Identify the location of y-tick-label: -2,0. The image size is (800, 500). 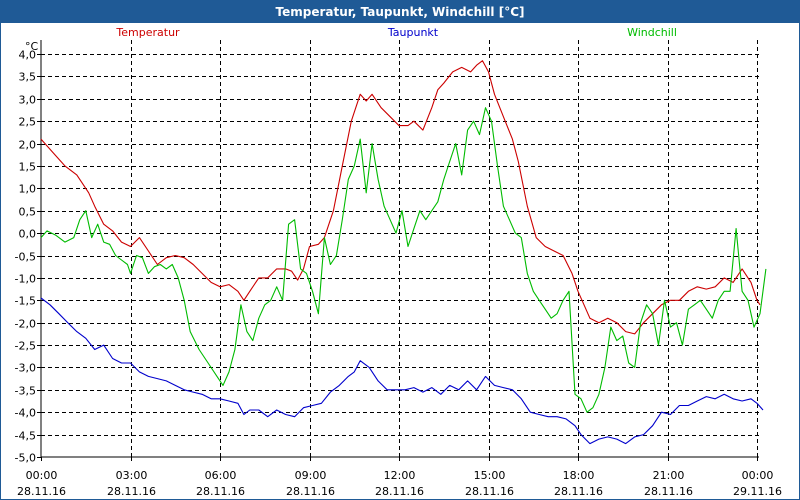
(25, 324).